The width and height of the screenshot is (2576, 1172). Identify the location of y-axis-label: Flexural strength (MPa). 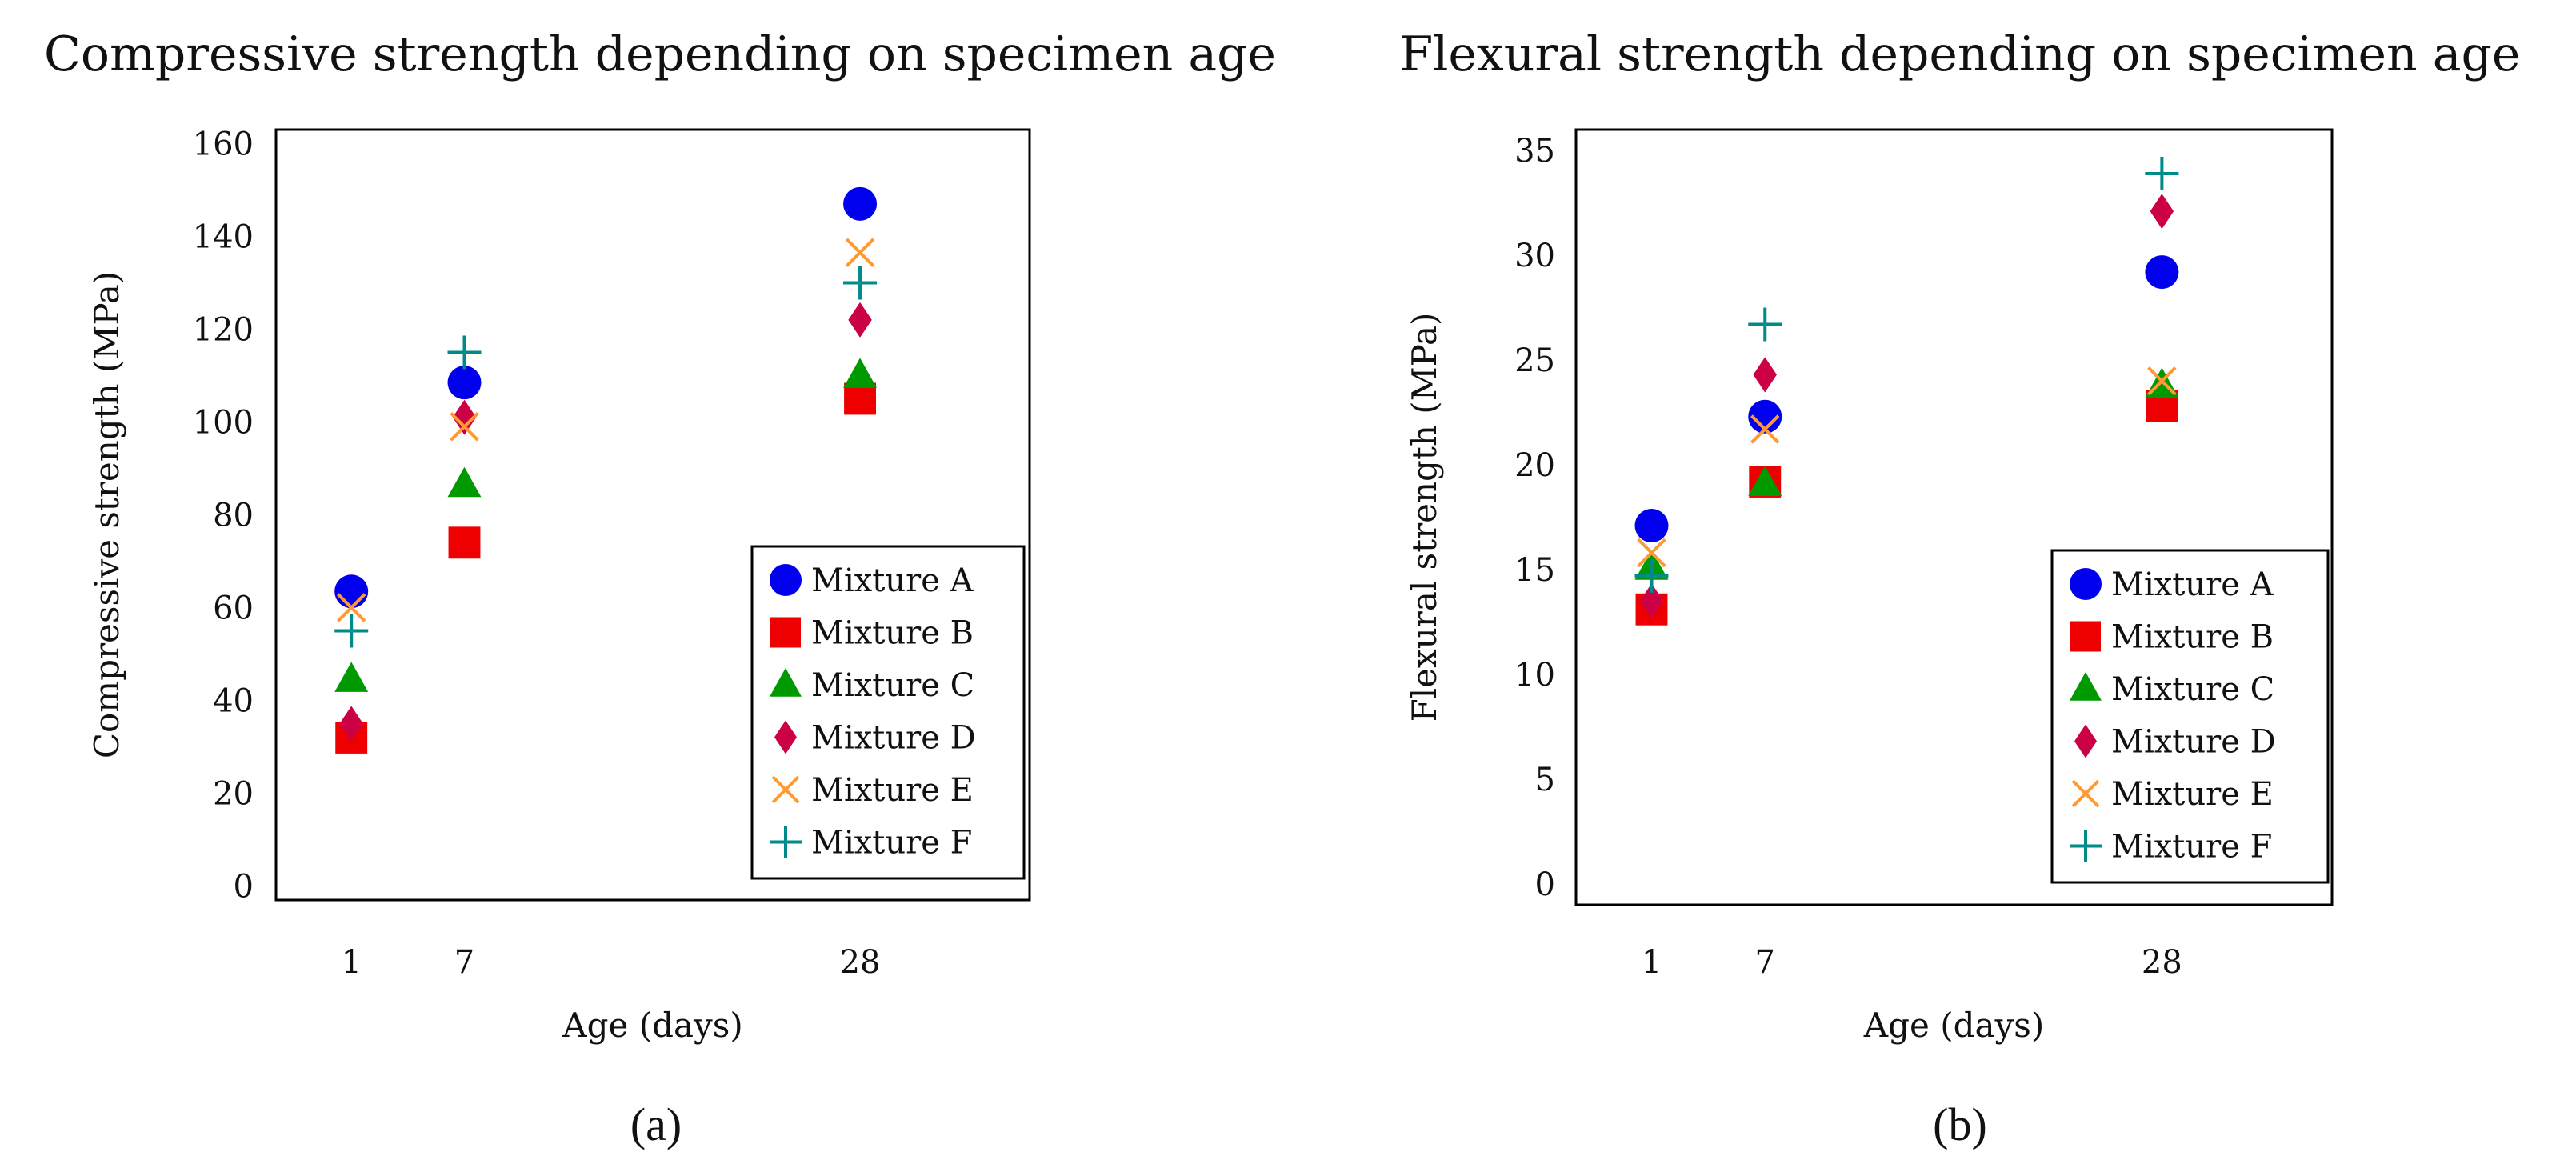
(1424, 517).